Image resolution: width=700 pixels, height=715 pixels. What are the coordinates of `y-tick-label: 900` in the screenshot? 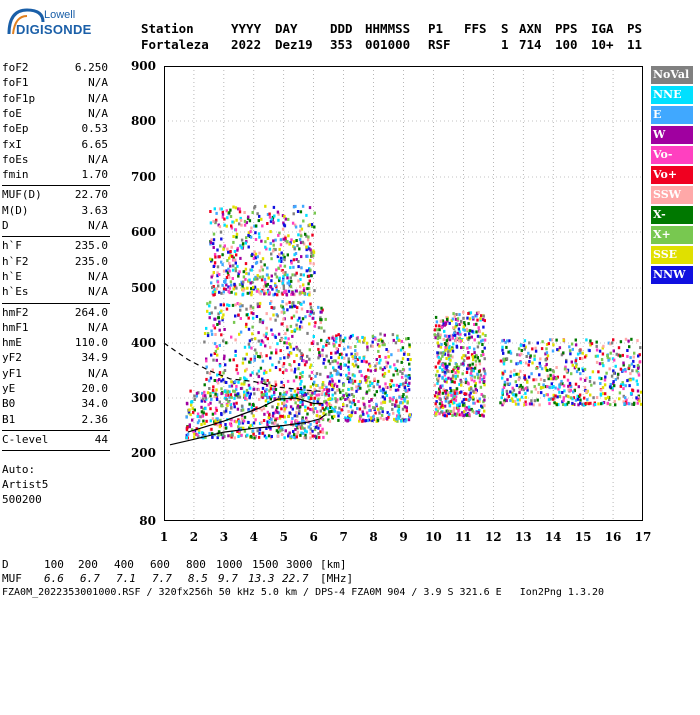 It's located at (143, 66).